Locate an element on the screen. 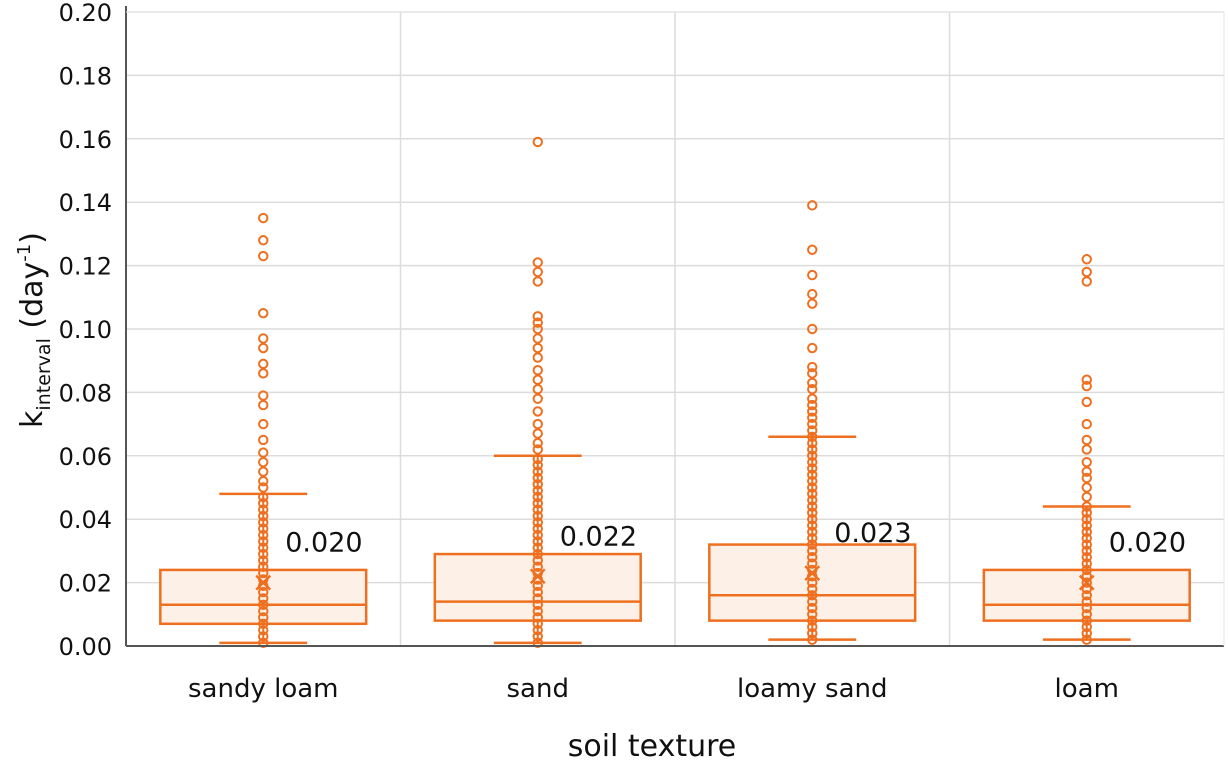  y-tick-label: 0.06 is located at coordinates (85, 457).